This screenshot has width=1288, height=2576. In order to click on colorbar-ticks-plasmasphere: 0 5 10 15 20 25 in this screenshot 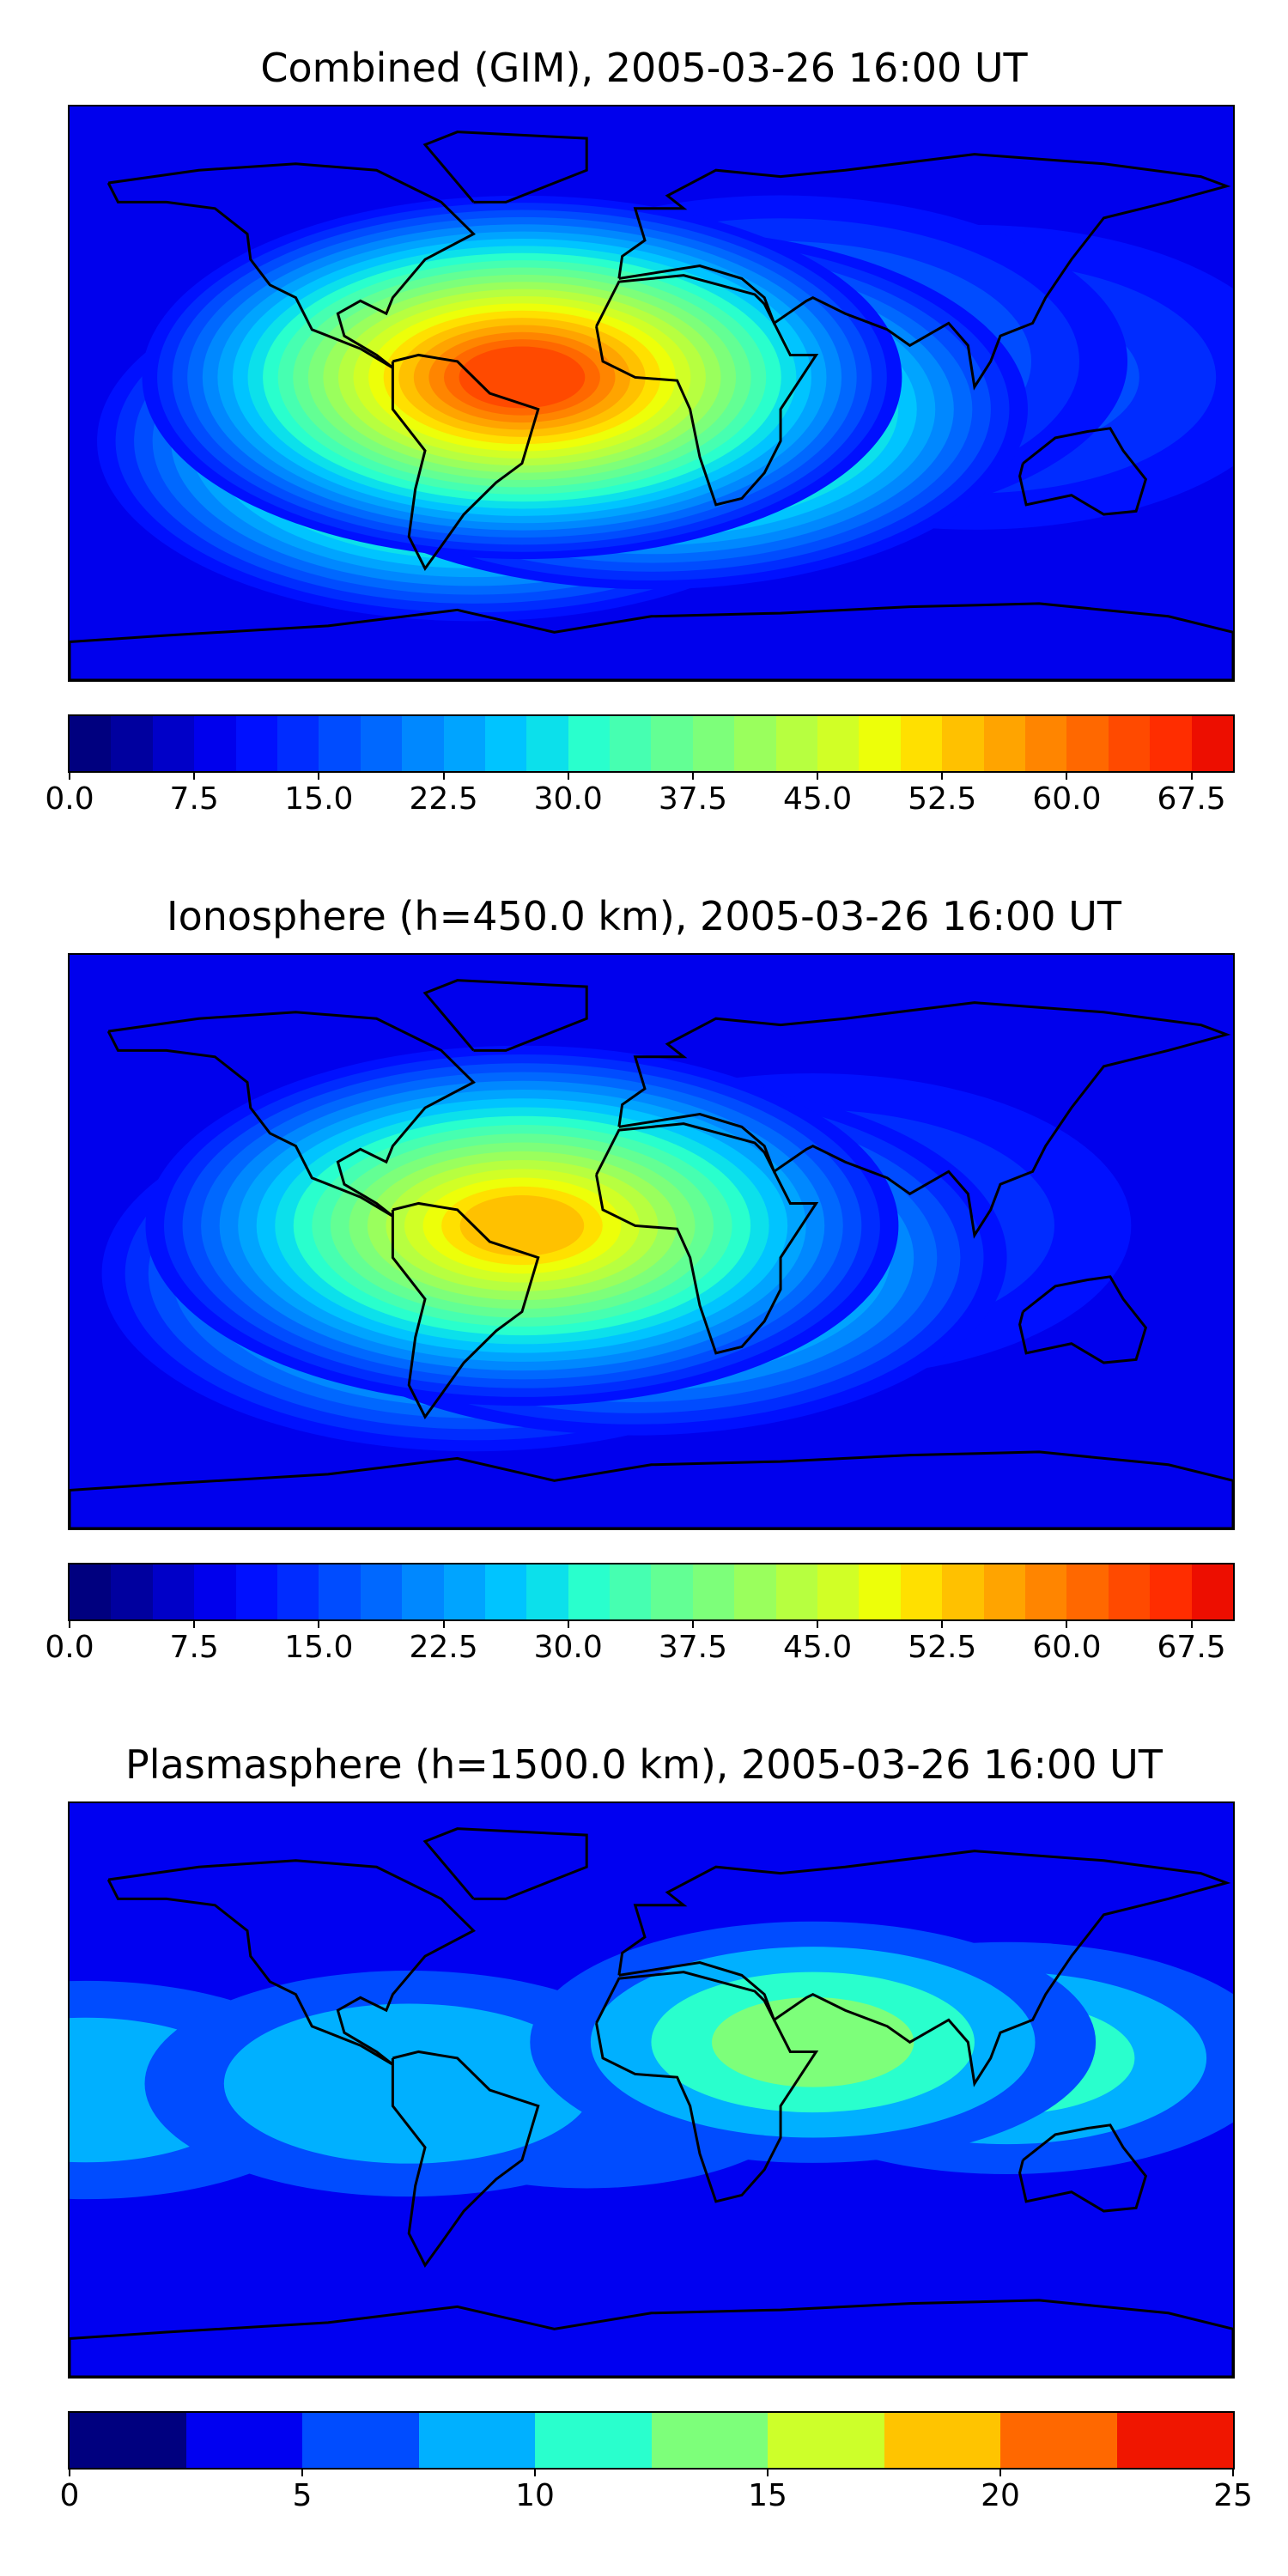, I will do `click(656, 2490)`.